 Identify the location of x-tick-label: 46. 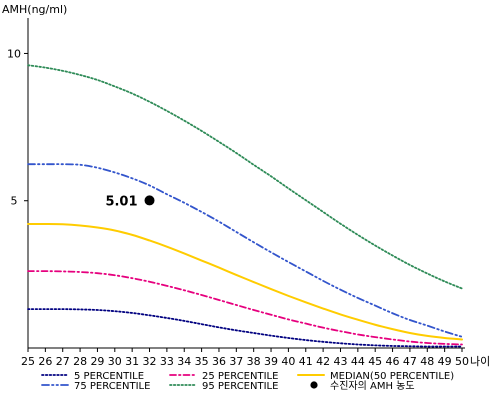
(393, 361).